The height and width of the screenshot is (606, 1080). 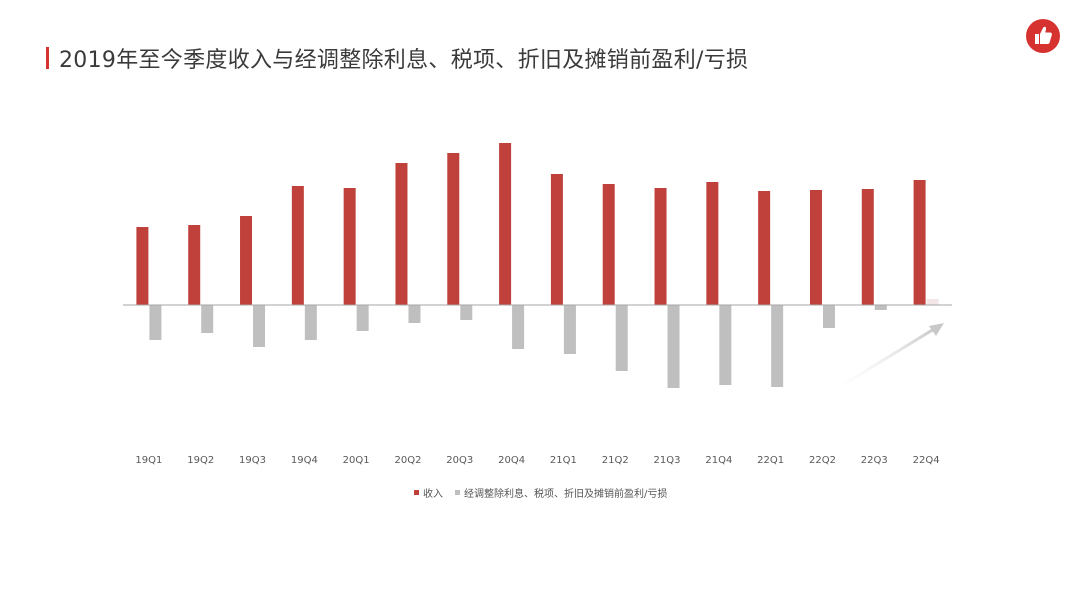 I want to click on bar-adjusted-ebitda-21q4, so click(x=725, y=345).